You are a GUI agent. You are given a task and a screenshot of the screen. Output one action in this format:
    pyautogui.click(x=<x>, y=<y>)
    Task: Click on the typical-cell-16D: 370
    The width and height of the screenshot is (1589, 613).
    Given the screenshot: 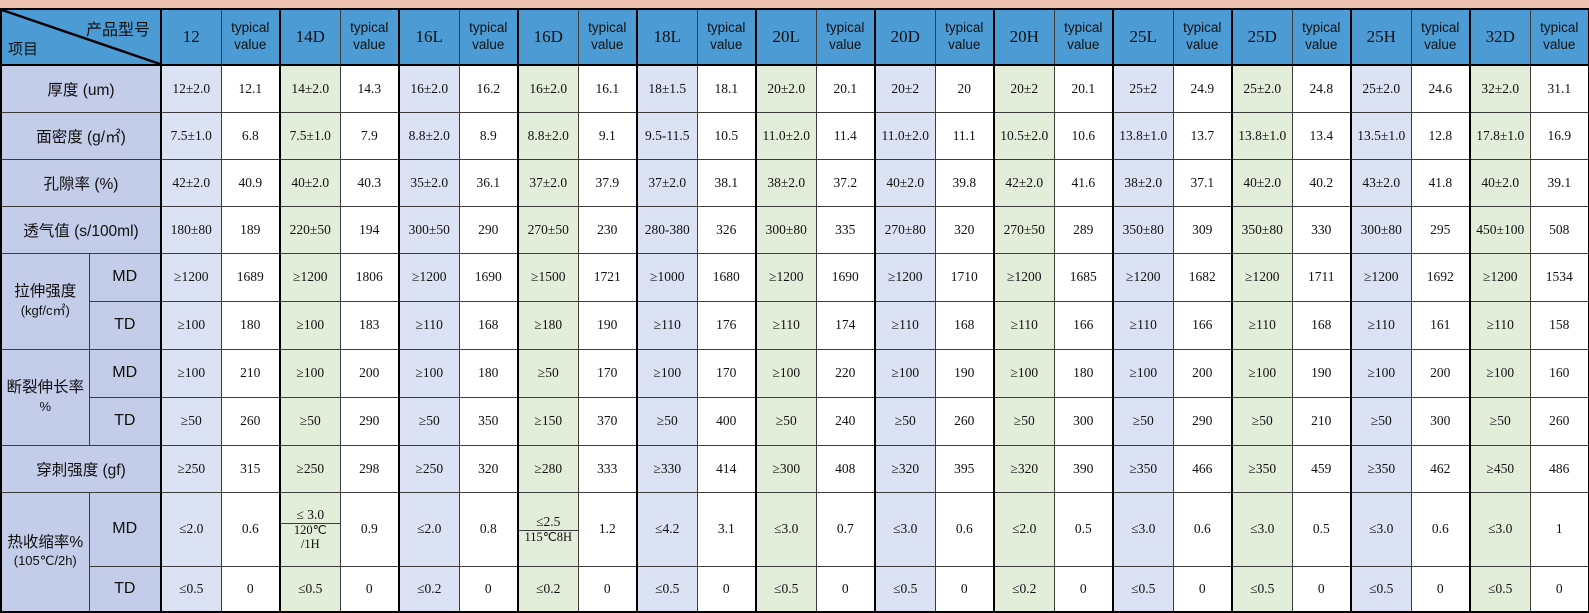 What is the action you would take?
    pyautogui.click(x=607, y=421)
    